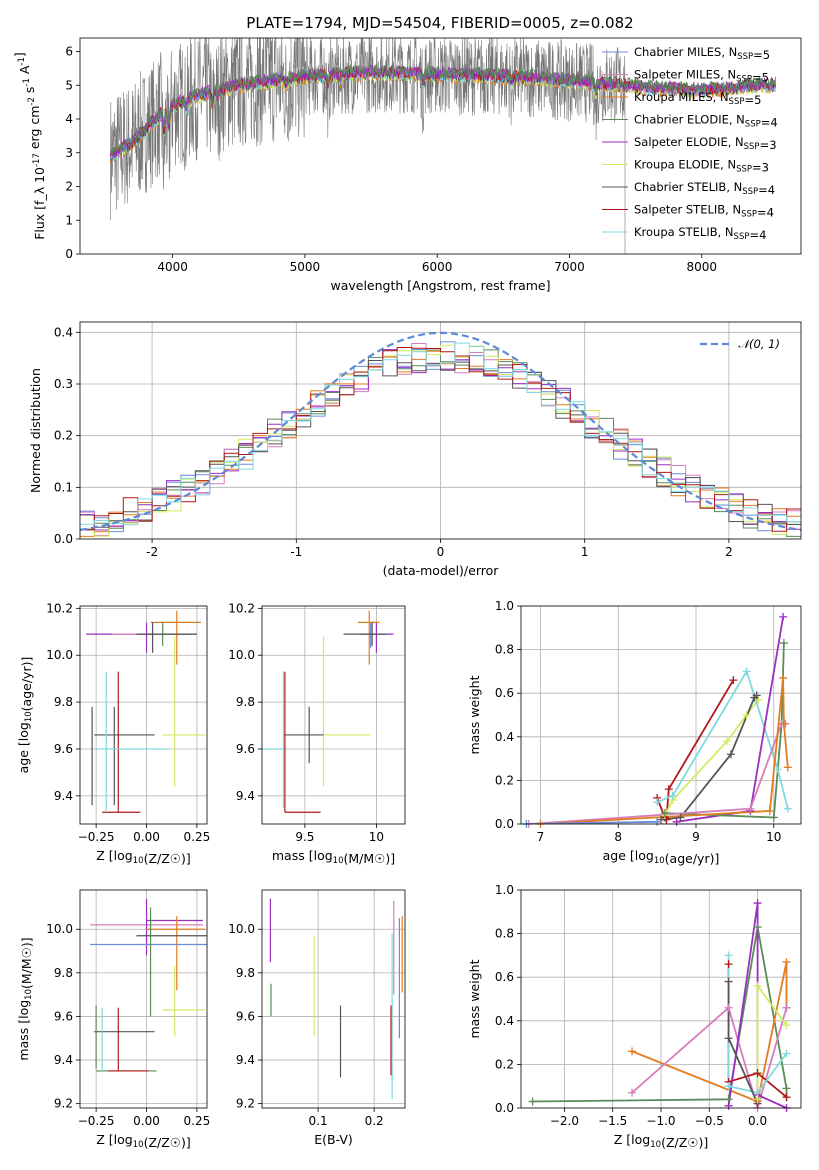  What do you see at coordinates (146, 837) in the screenshot?
I see `x-tick-label: 0.00` at bounding box center [146, 837].